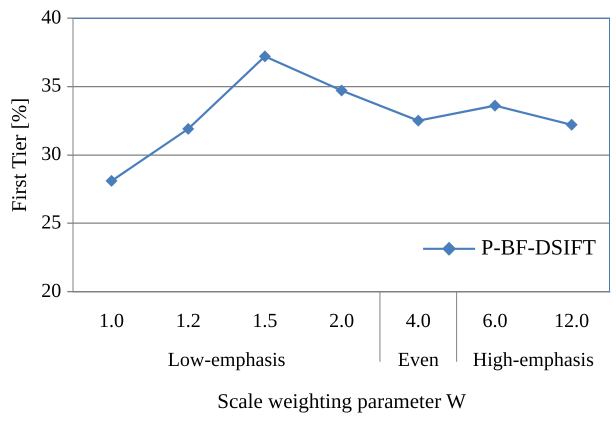 The image size is (616, 423). Describe the element at coordinates (418, 360) in the screenshot. I see `text: Even` at that location.